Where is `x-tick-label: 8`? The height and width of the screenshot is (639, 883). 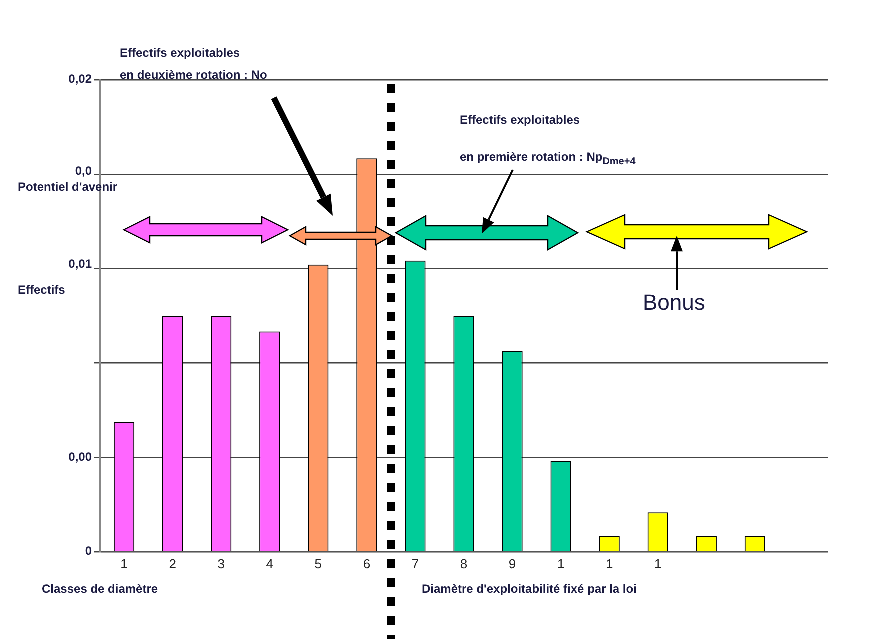
x-tick-label: 8 is located at coordinates (464, 564).